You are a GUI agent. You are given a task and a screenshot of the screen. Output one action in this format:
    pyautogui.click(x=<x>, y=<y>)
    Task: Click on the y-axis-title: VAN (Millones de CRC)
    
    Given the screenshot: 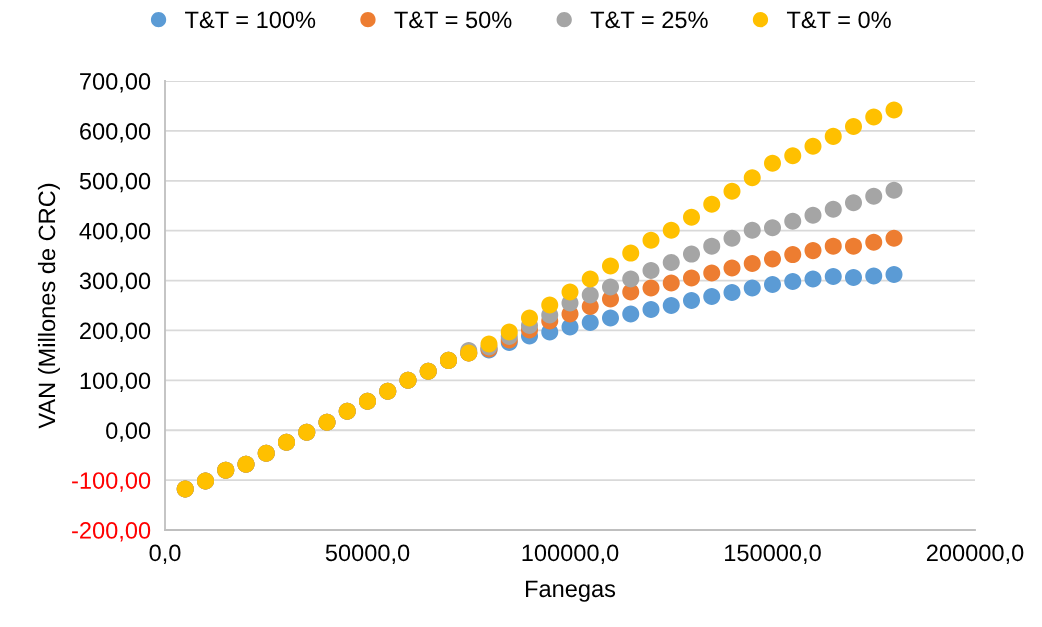 What is the action you would take?
    pyautogui.click(x=48, y=306)
    